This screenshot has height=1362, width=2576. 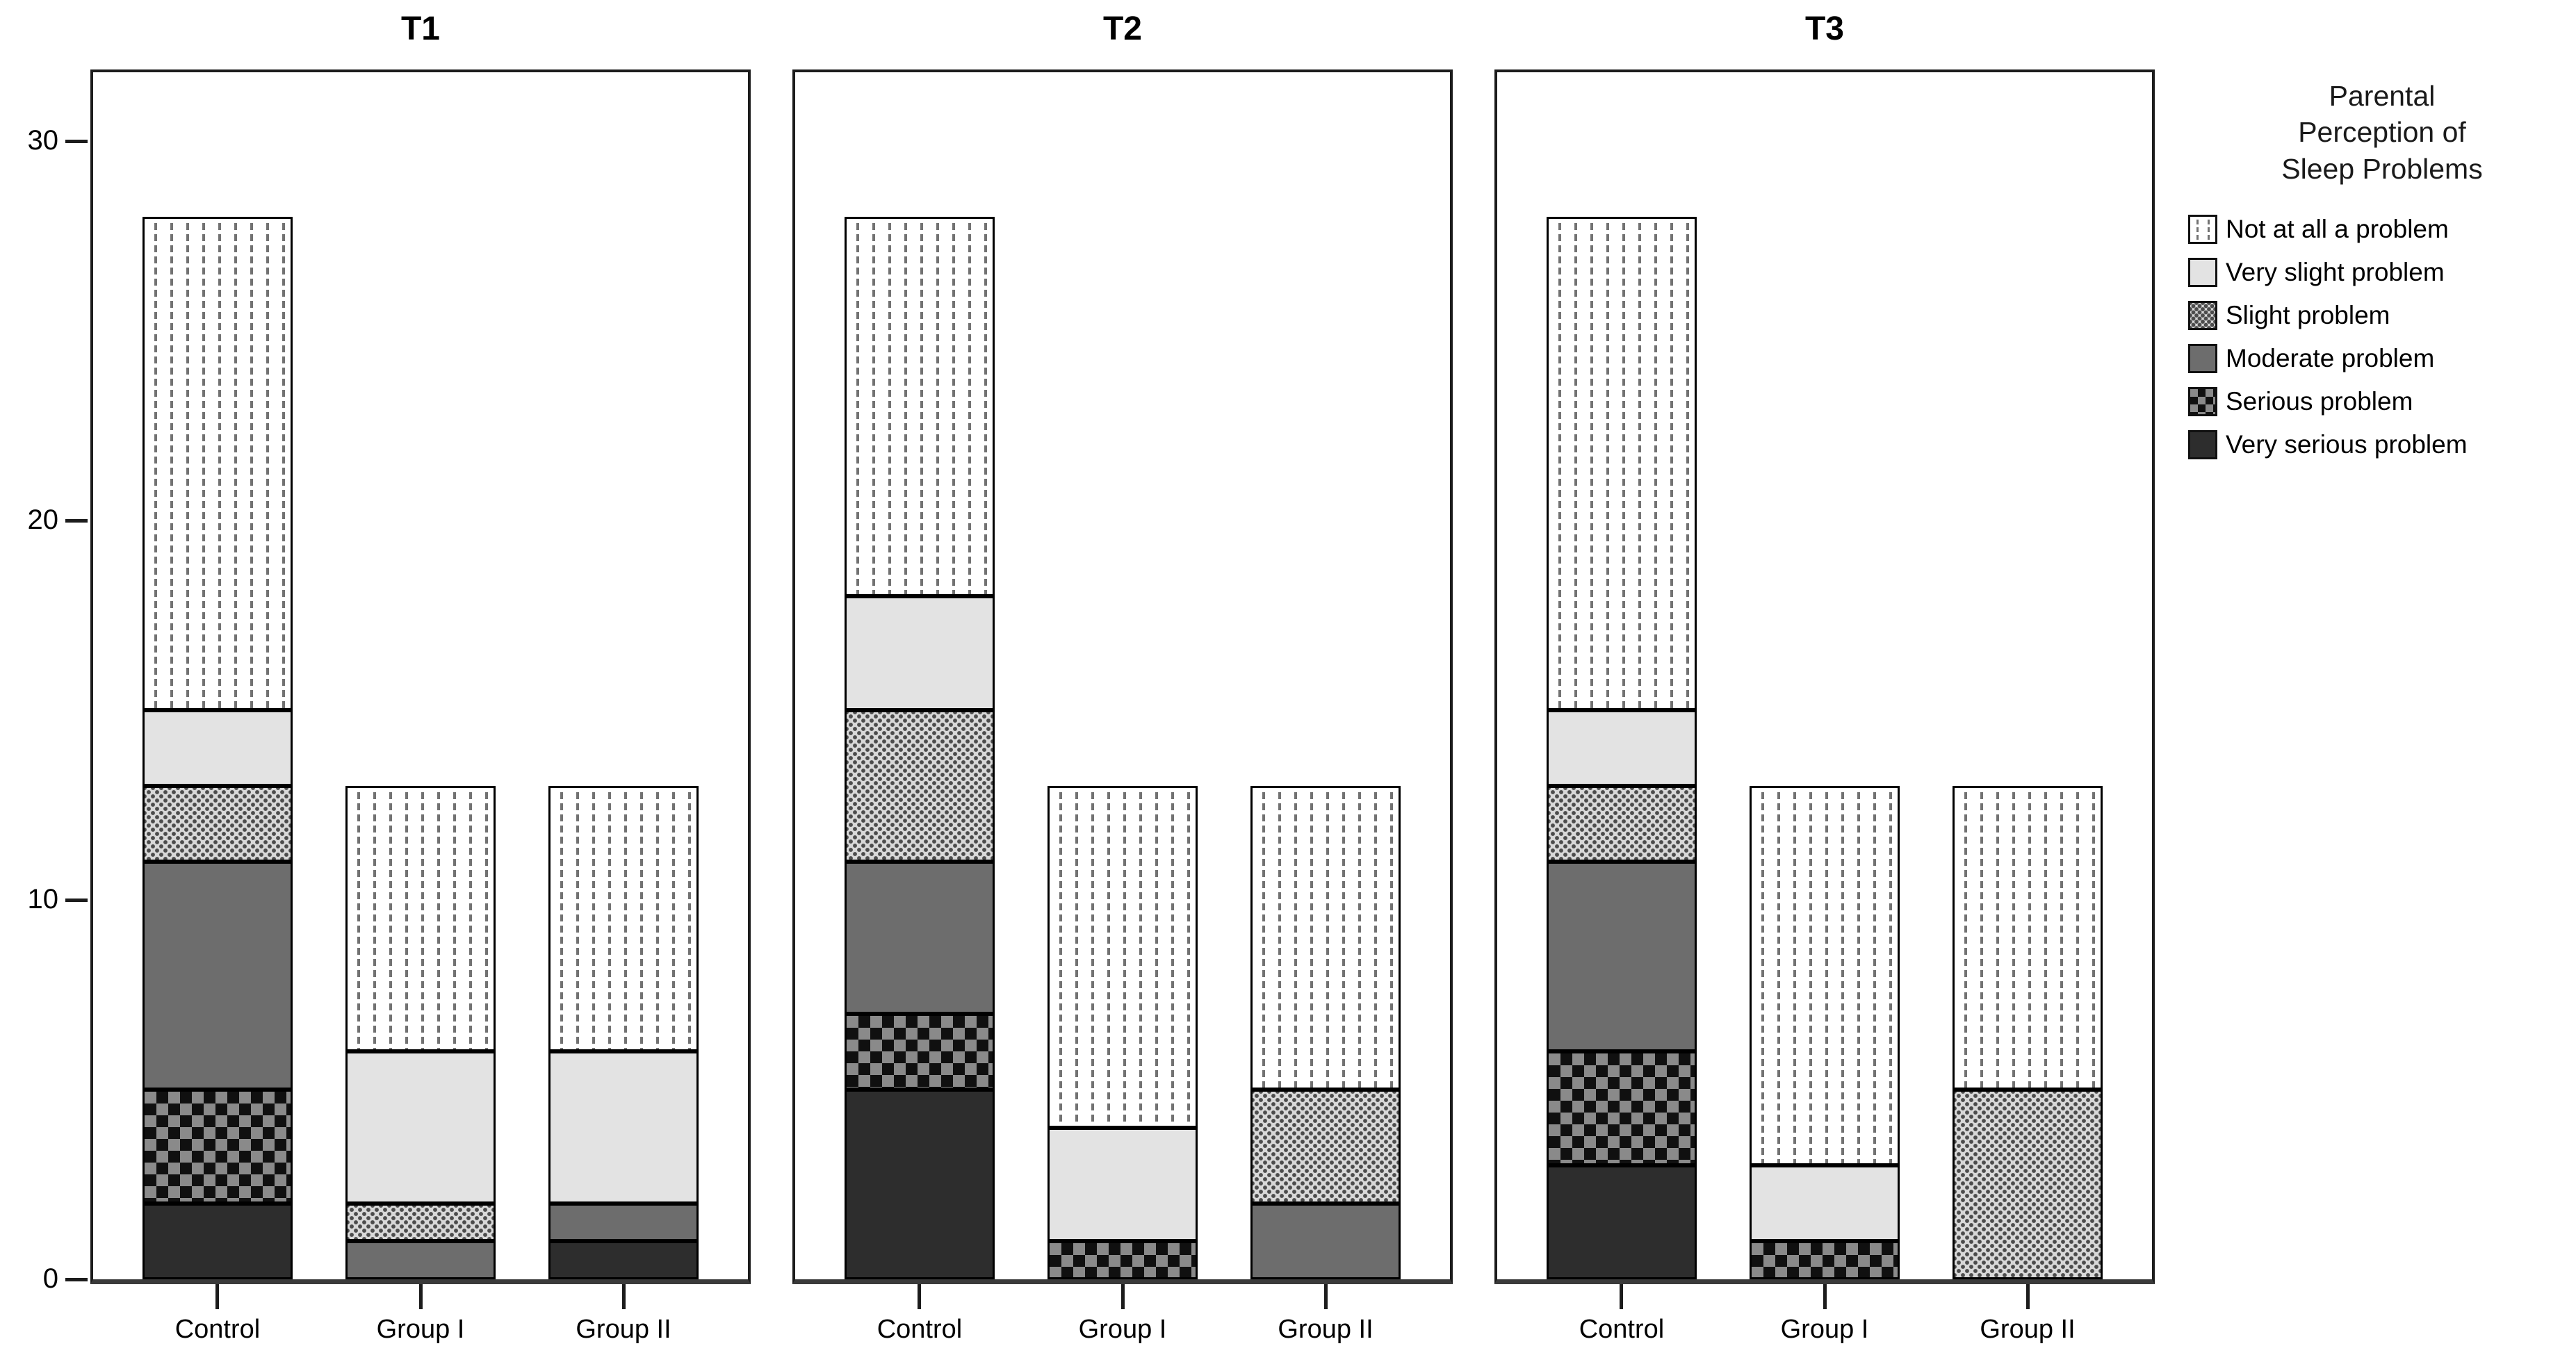 I want to click on legend-title: Parental Perception of Sleep Problems, so click(x=2382, y=132).